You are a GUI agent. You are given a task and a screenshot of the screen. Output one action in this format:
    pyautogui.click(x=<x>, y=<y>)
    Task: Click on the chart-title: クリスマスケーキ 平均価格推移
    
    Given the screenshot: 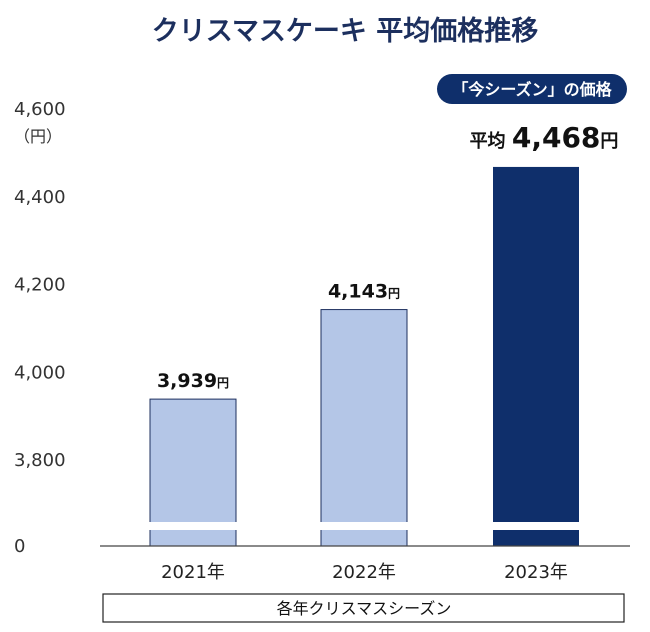 What is the action you would take?
    pyautogui.click(x=345, y=31)
    